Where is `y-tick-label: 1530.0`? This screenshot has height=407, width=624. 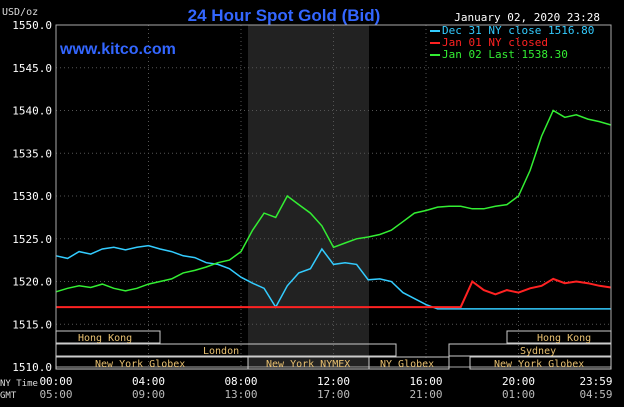 y-tick-label: 1530.0 is located at coordinates (32, 196).